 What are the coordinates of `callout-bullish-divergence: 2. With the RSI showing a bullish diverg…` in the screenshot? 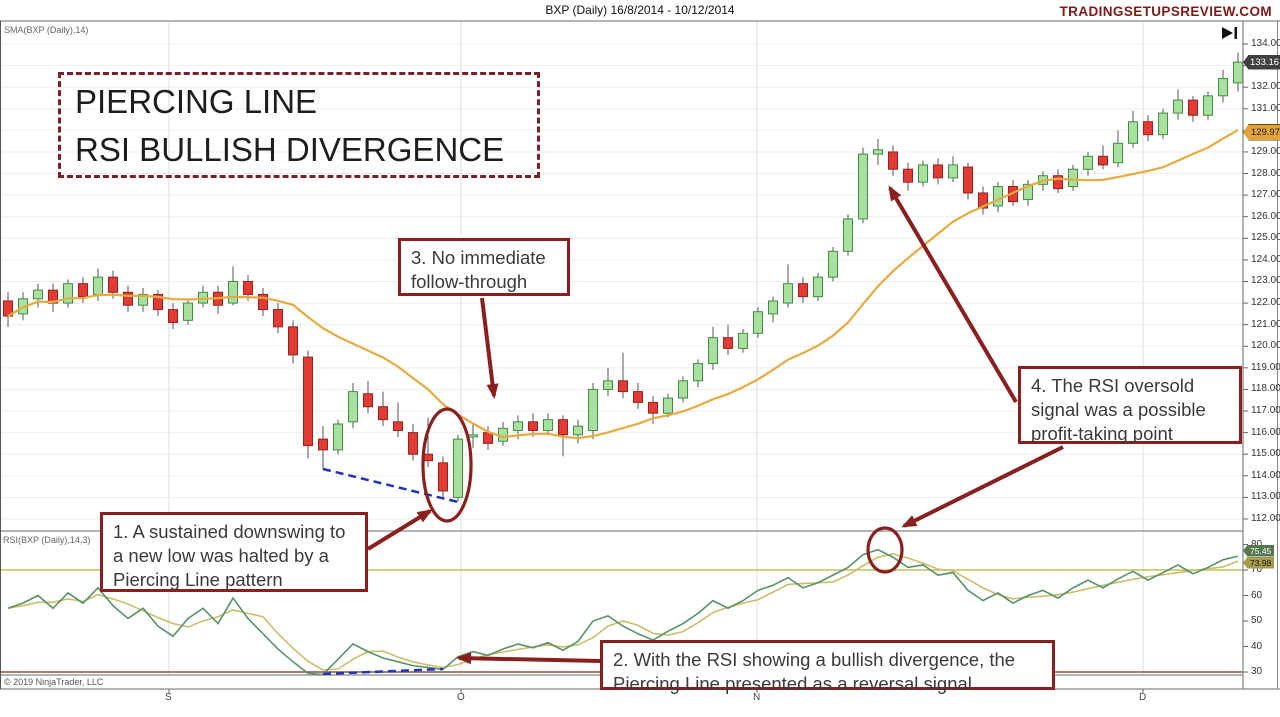 It's located at (827, 667).